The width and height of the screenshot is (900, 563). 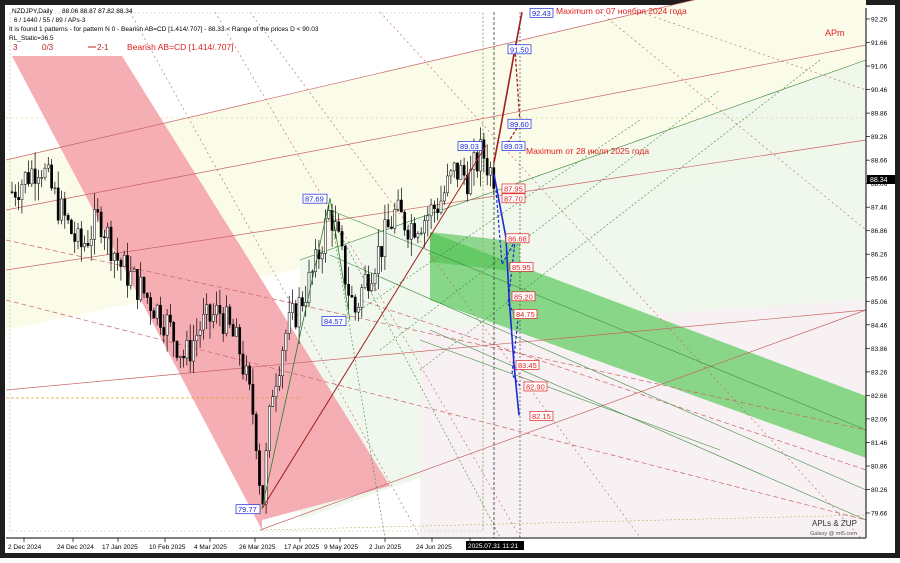 What do you see at coordinates (180, 47) in the screenshot?
I see `pattern-name: Bearish AB=CD [1.414/.707]` at bounding box center [180, 47].